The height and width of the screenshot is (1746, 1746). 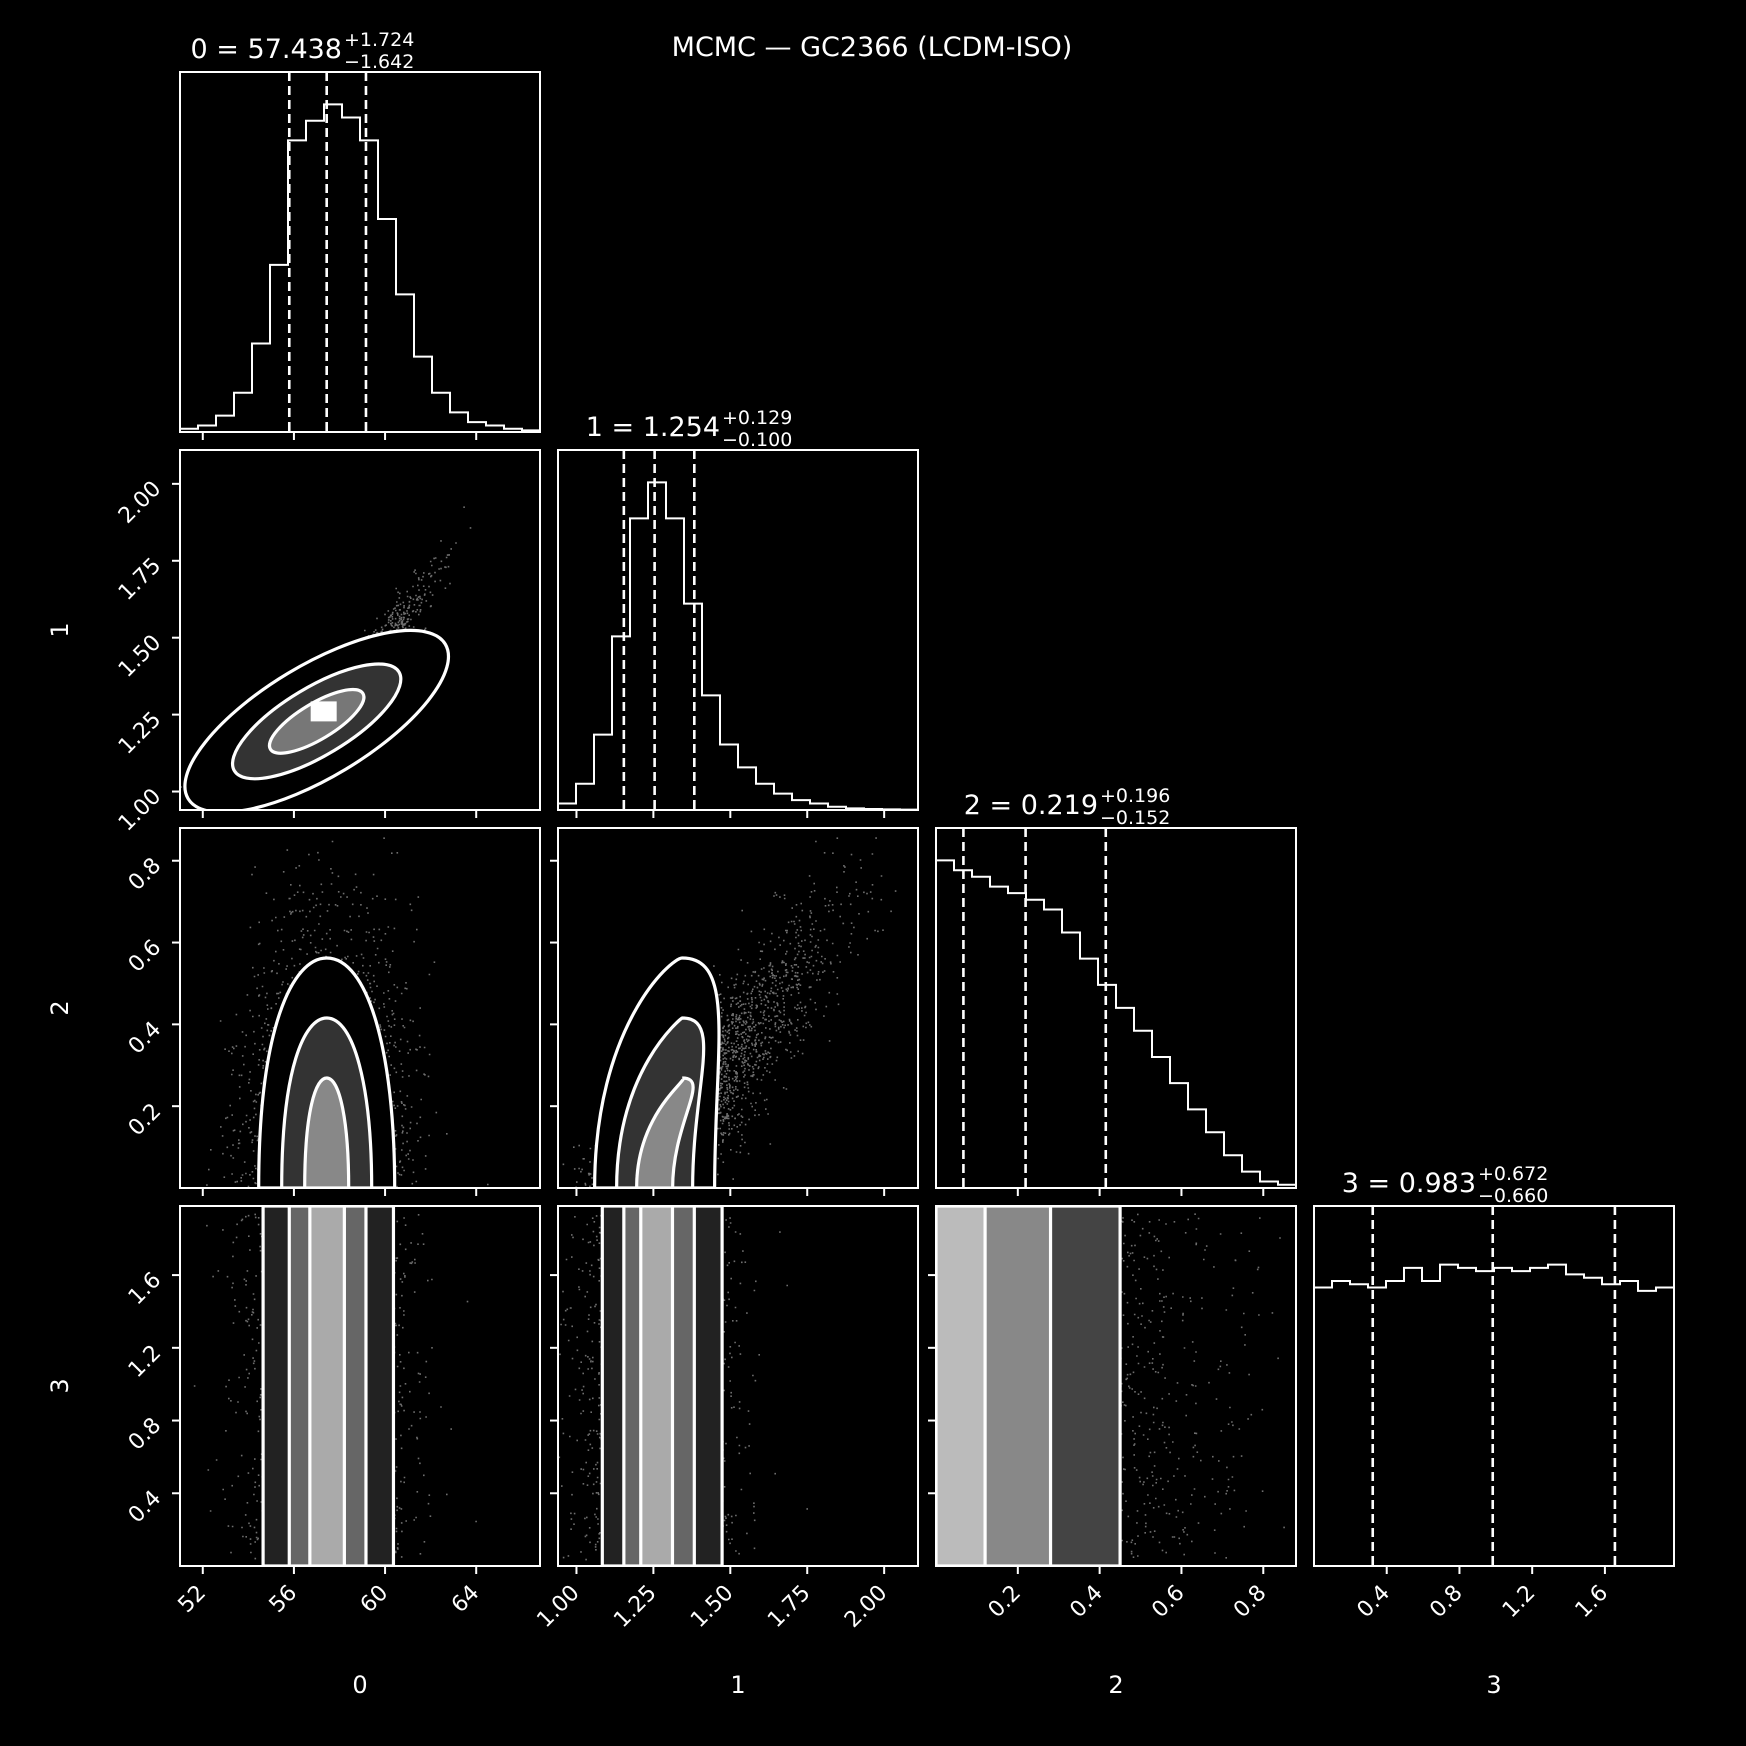 I want to click on panel-title-minus-0: −1.642, so click(x=379, y=62).